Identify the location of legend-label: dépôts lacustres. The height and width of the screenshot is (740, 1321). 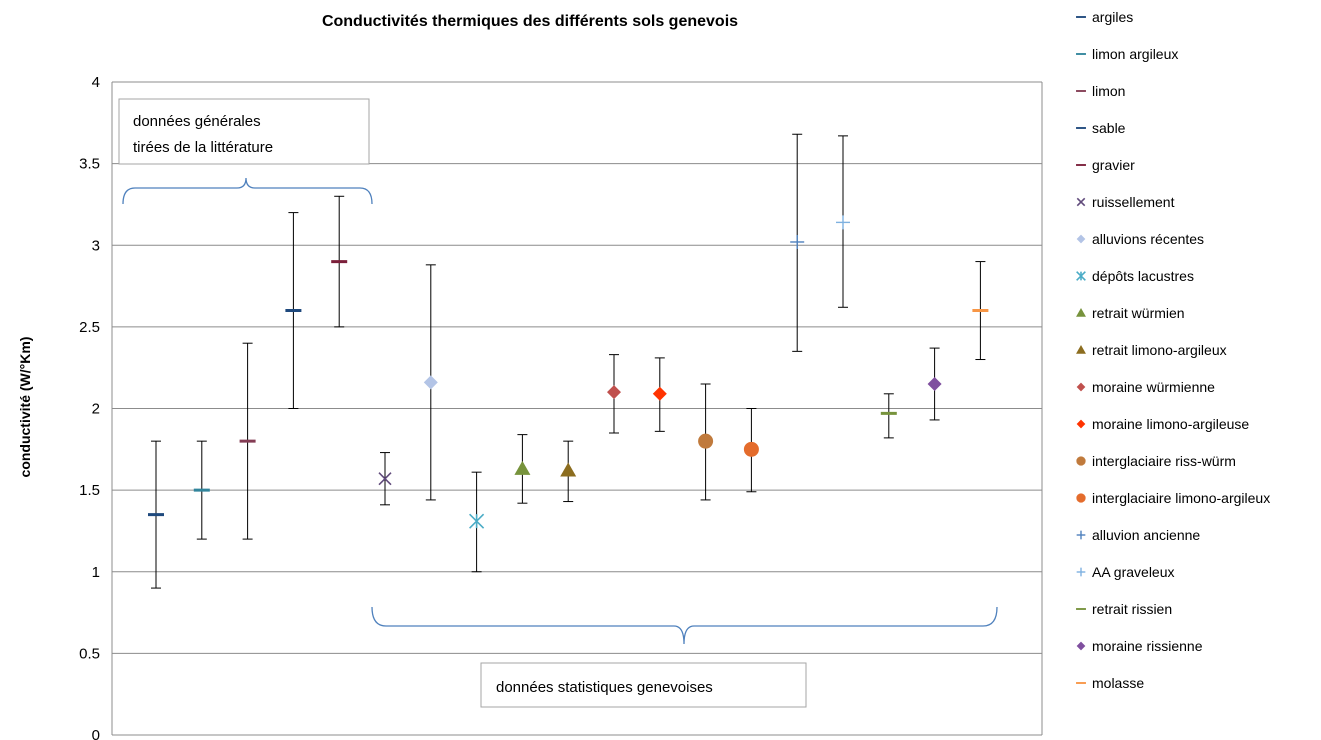
(1143, 276).